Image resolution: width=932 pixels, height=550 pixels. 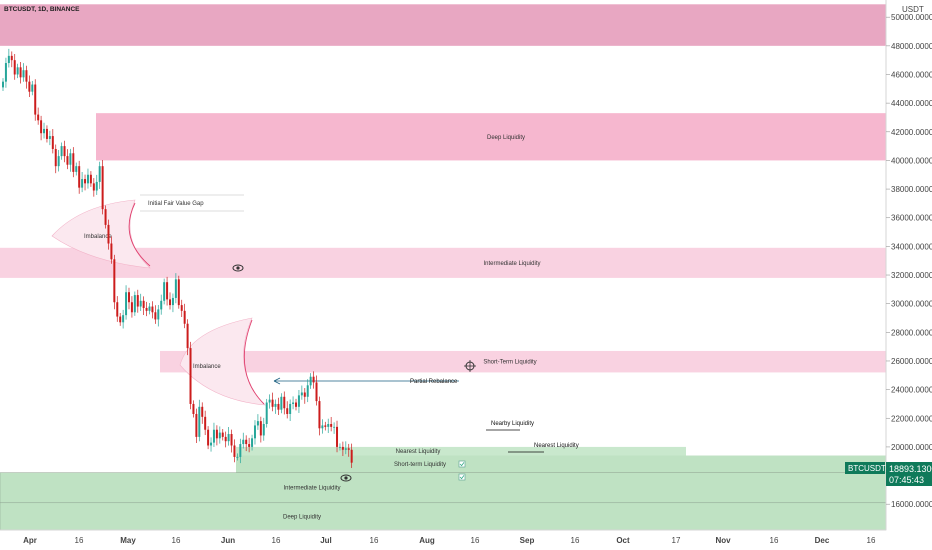 What do you see at coordinates (911, 275) in the screenshot?
I see `y-tick-label: 32000.0000` at bounding box center [911, 275].